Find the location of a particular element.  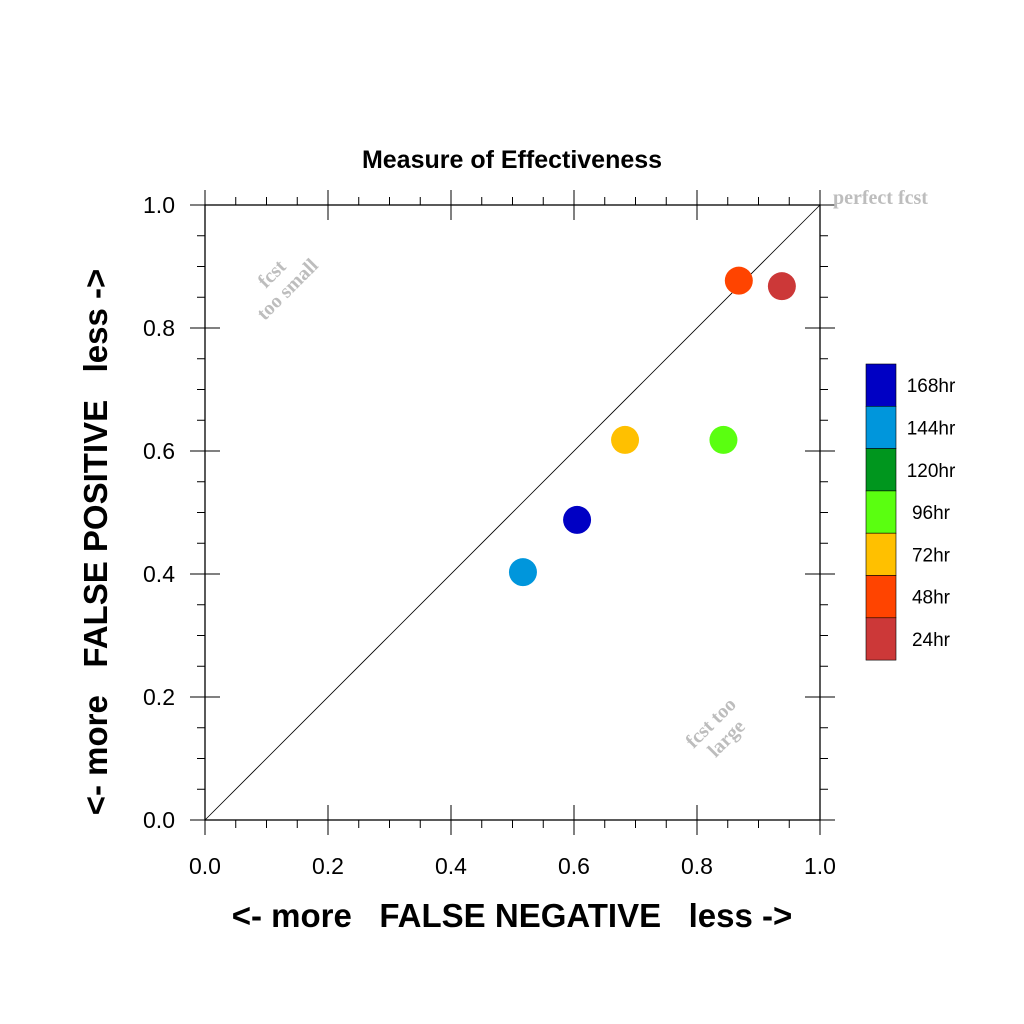

legend-swatch-168hr is located at coordinates (881, 385).